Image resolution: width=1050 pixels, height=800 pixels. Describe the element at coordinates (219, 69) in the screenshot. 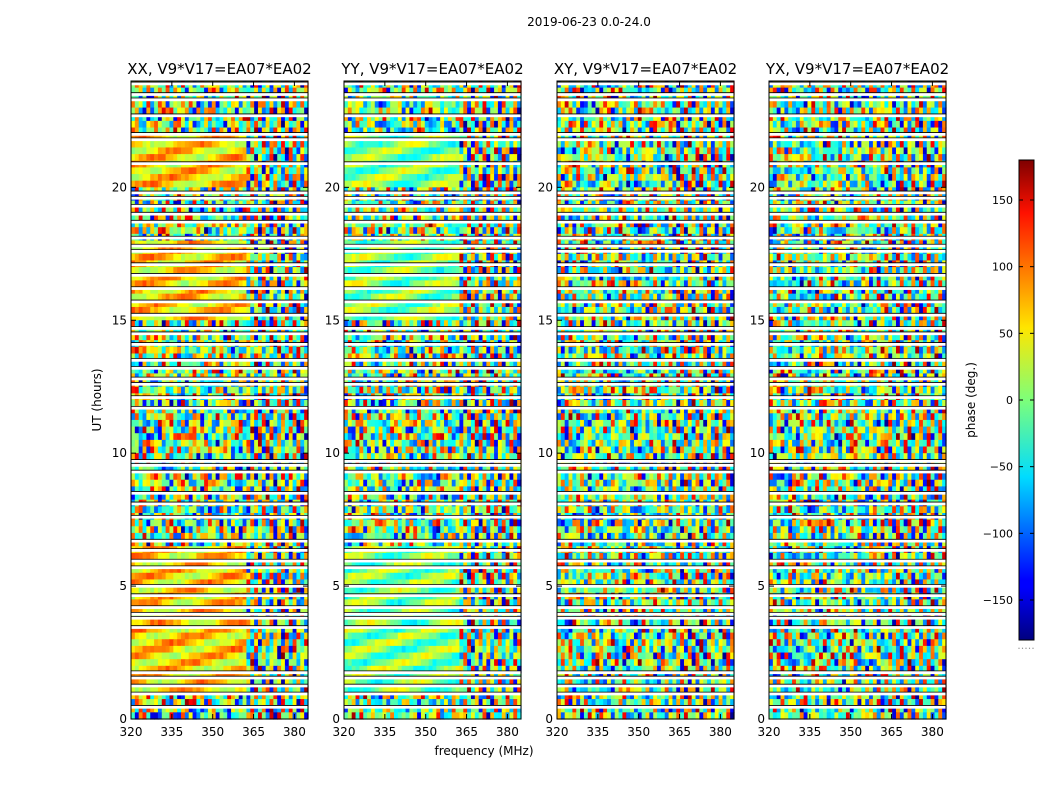

I see `panel-title: XX, V9*V17=EA07*EA02` at that location.